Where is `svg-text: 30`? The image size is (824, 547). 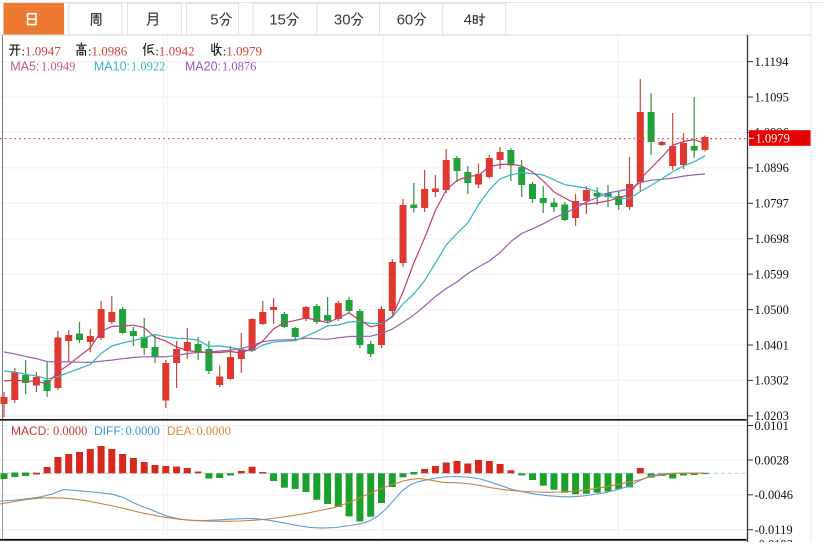
svg-text: 30 is located at coordinates (342, 19).